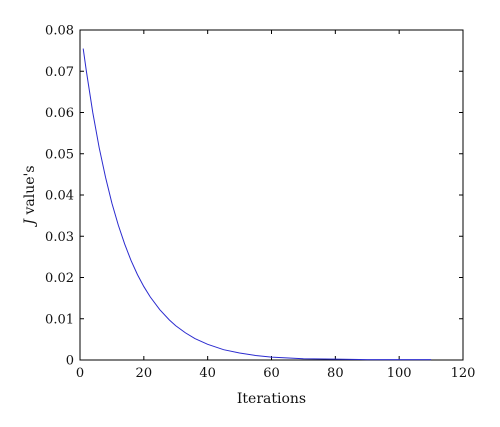  What do you see at coordinates (463, 373) in the screenshot?
I see `x-tick-label: 120` at bounding box center [463, 373].